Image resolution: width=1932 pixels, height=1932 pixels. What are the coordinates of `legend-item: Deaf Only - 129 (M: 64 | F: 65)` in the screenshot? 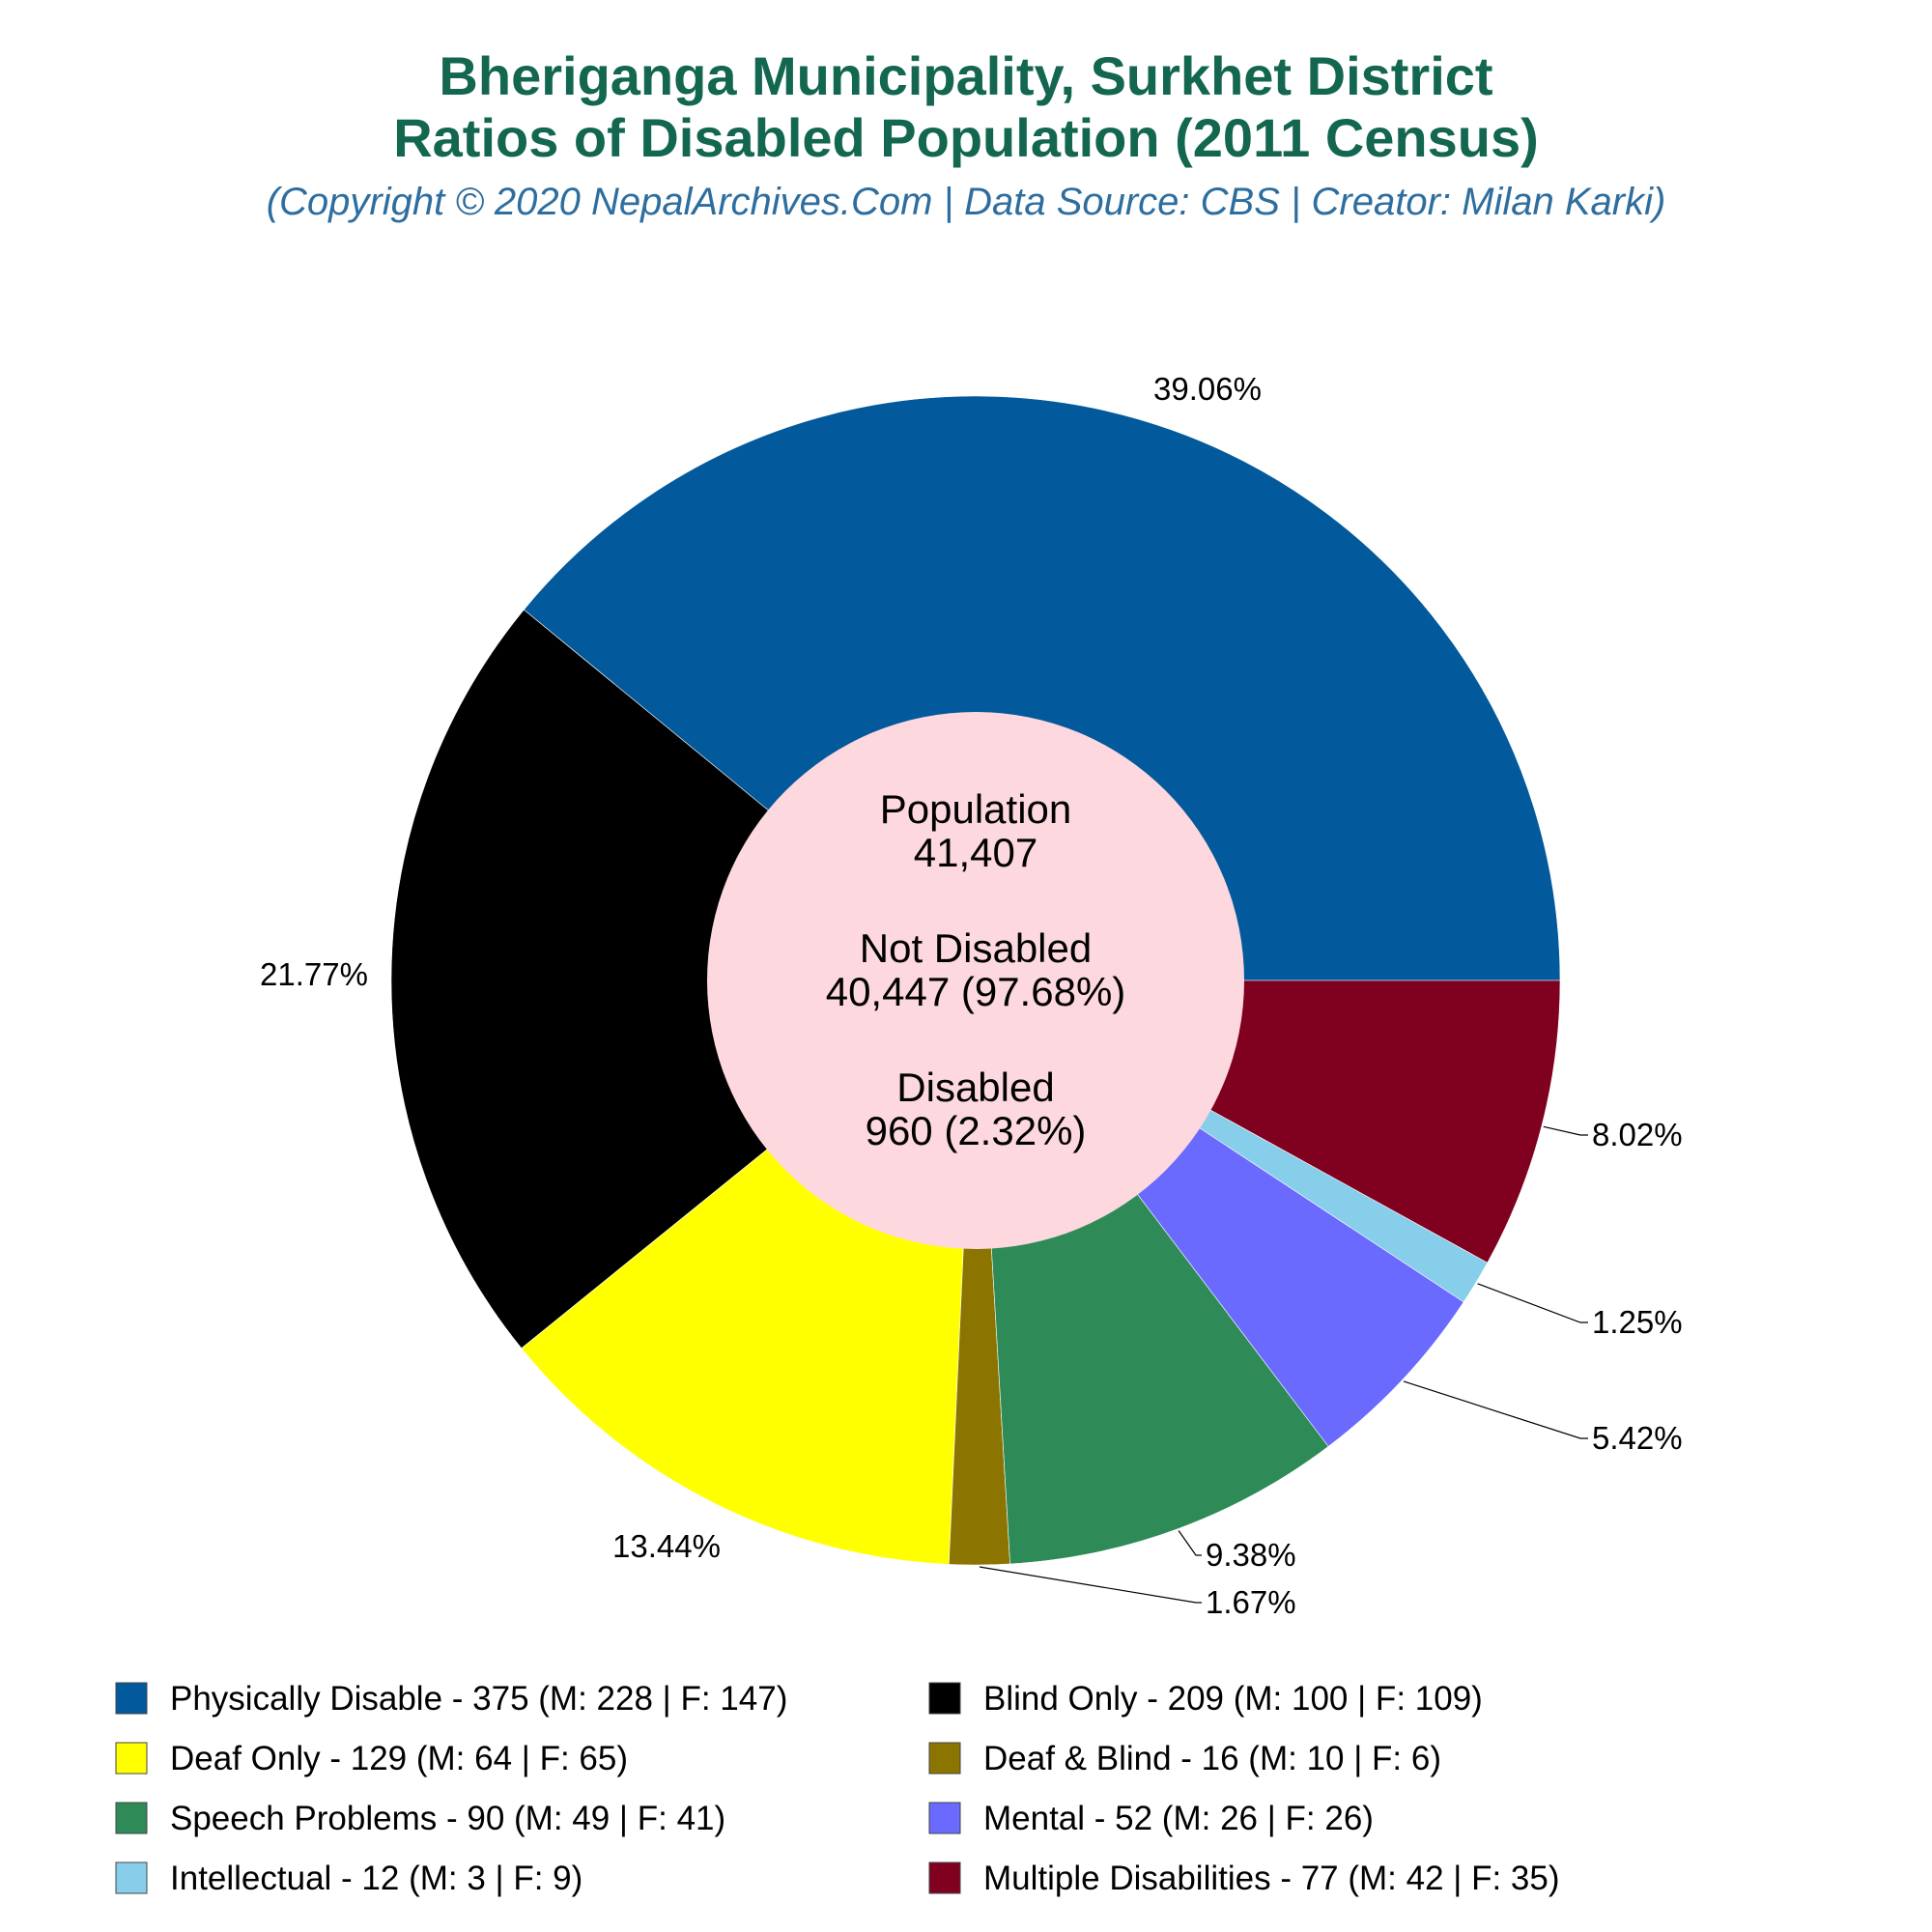 It's located at (371, 1758).